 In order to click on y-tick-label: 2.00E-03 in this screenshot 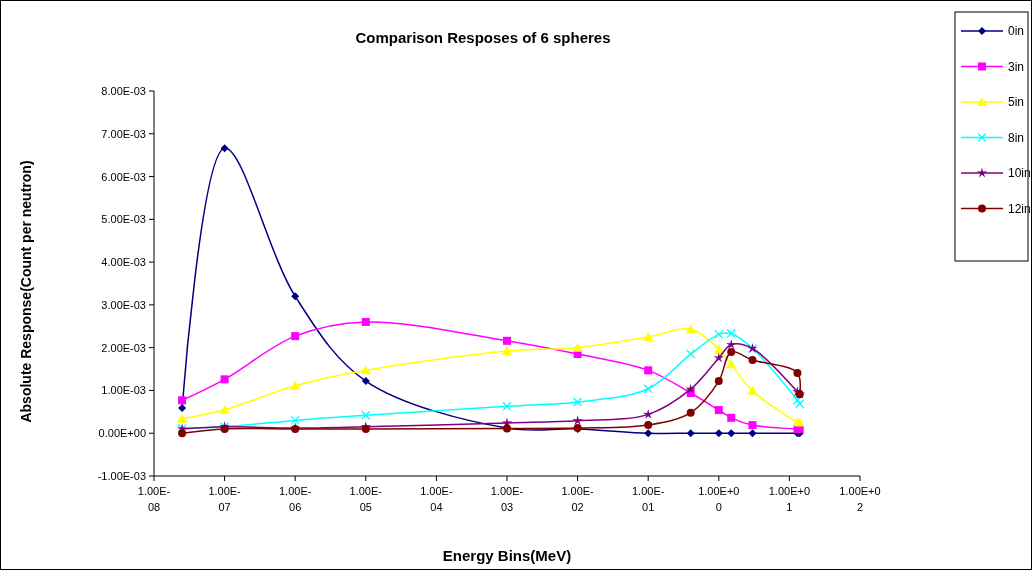, I will do `click(123, 347)`.